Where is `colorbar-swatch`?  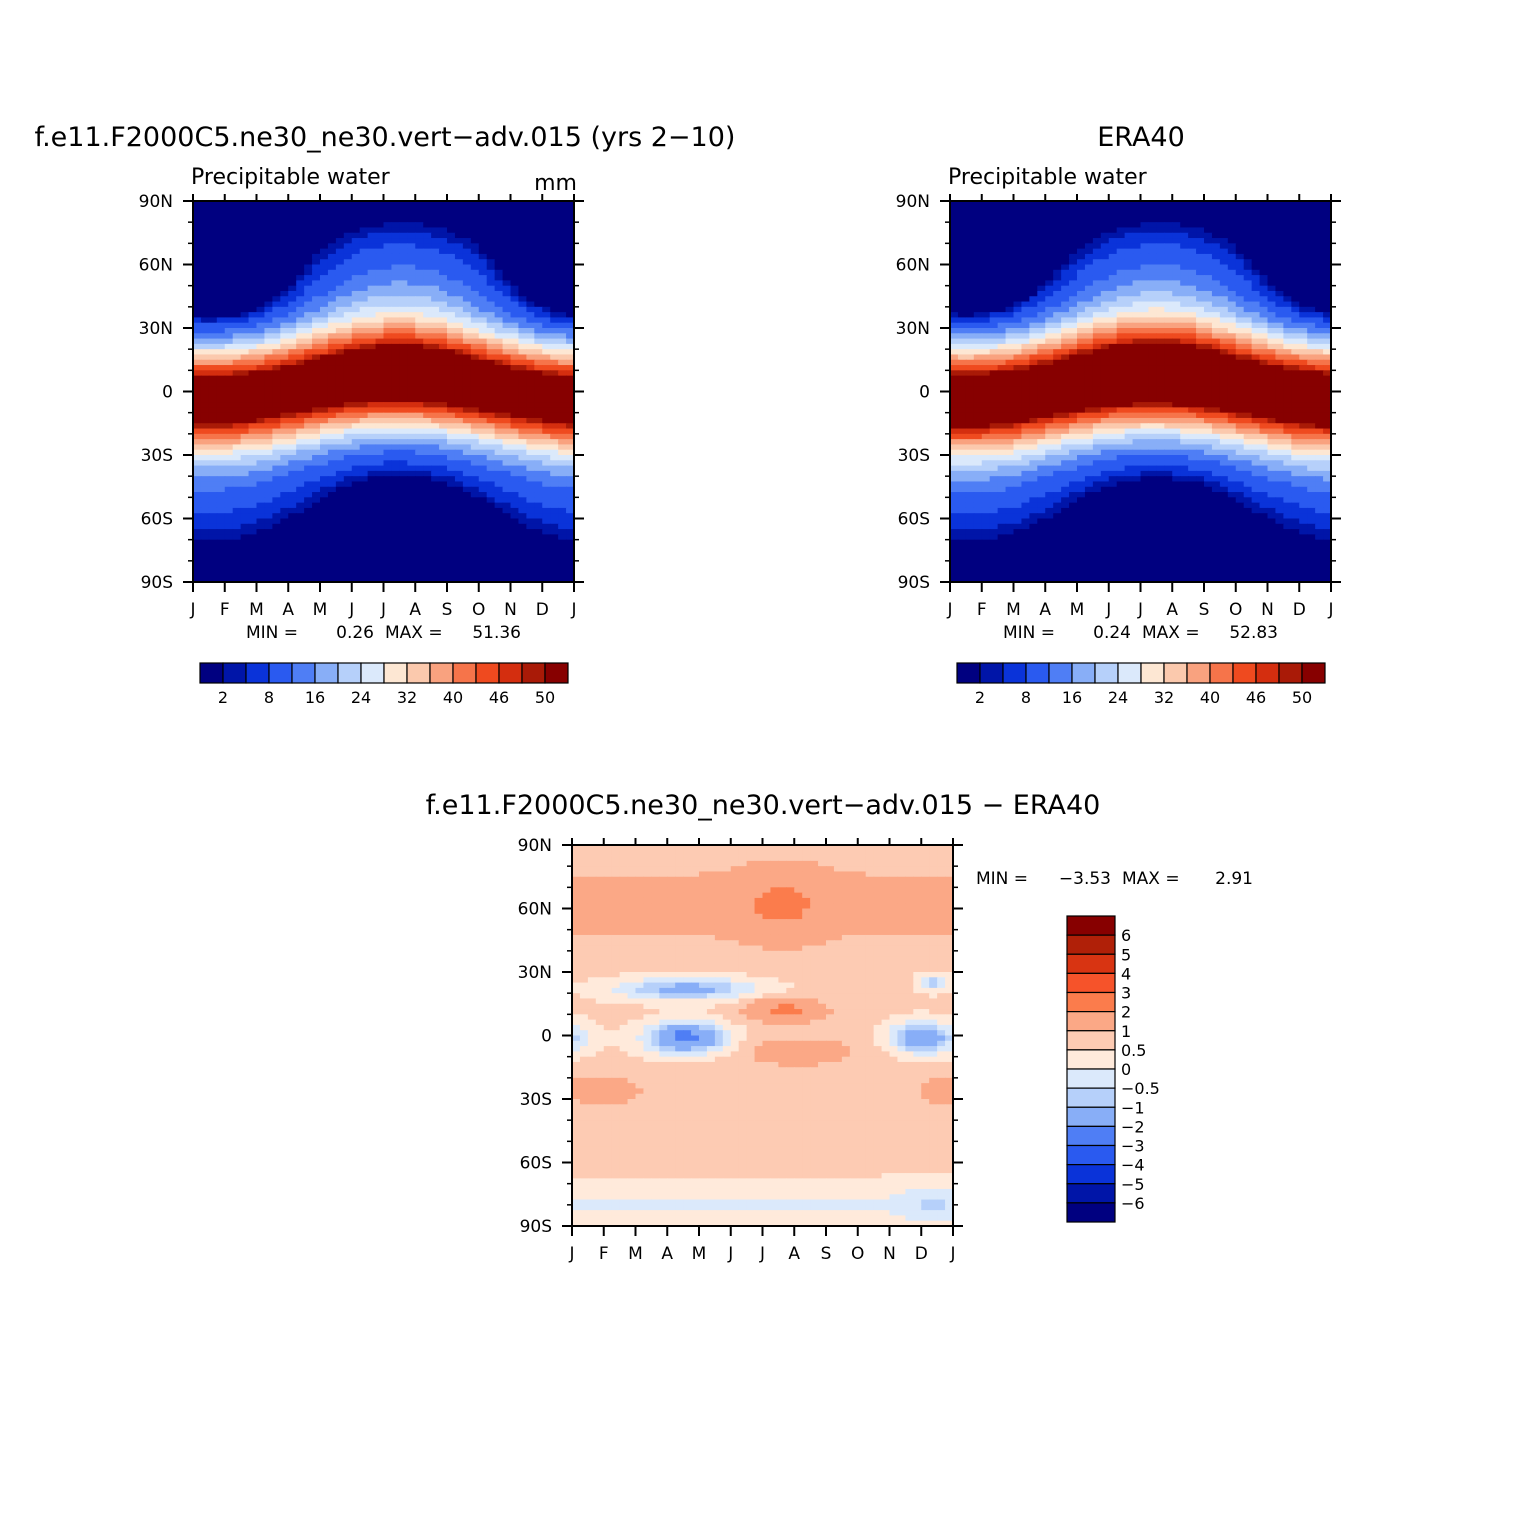
colorbar-swatch is located at coordinates (280, 673).